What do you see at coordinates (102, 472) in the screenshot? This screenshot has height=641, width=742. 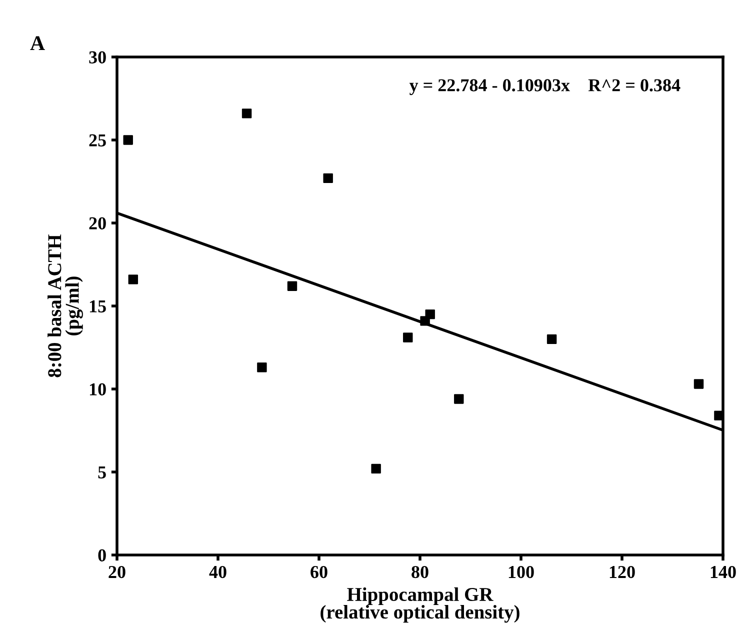 I see `y-tick-label: 5` at bounding box center [102, 472].